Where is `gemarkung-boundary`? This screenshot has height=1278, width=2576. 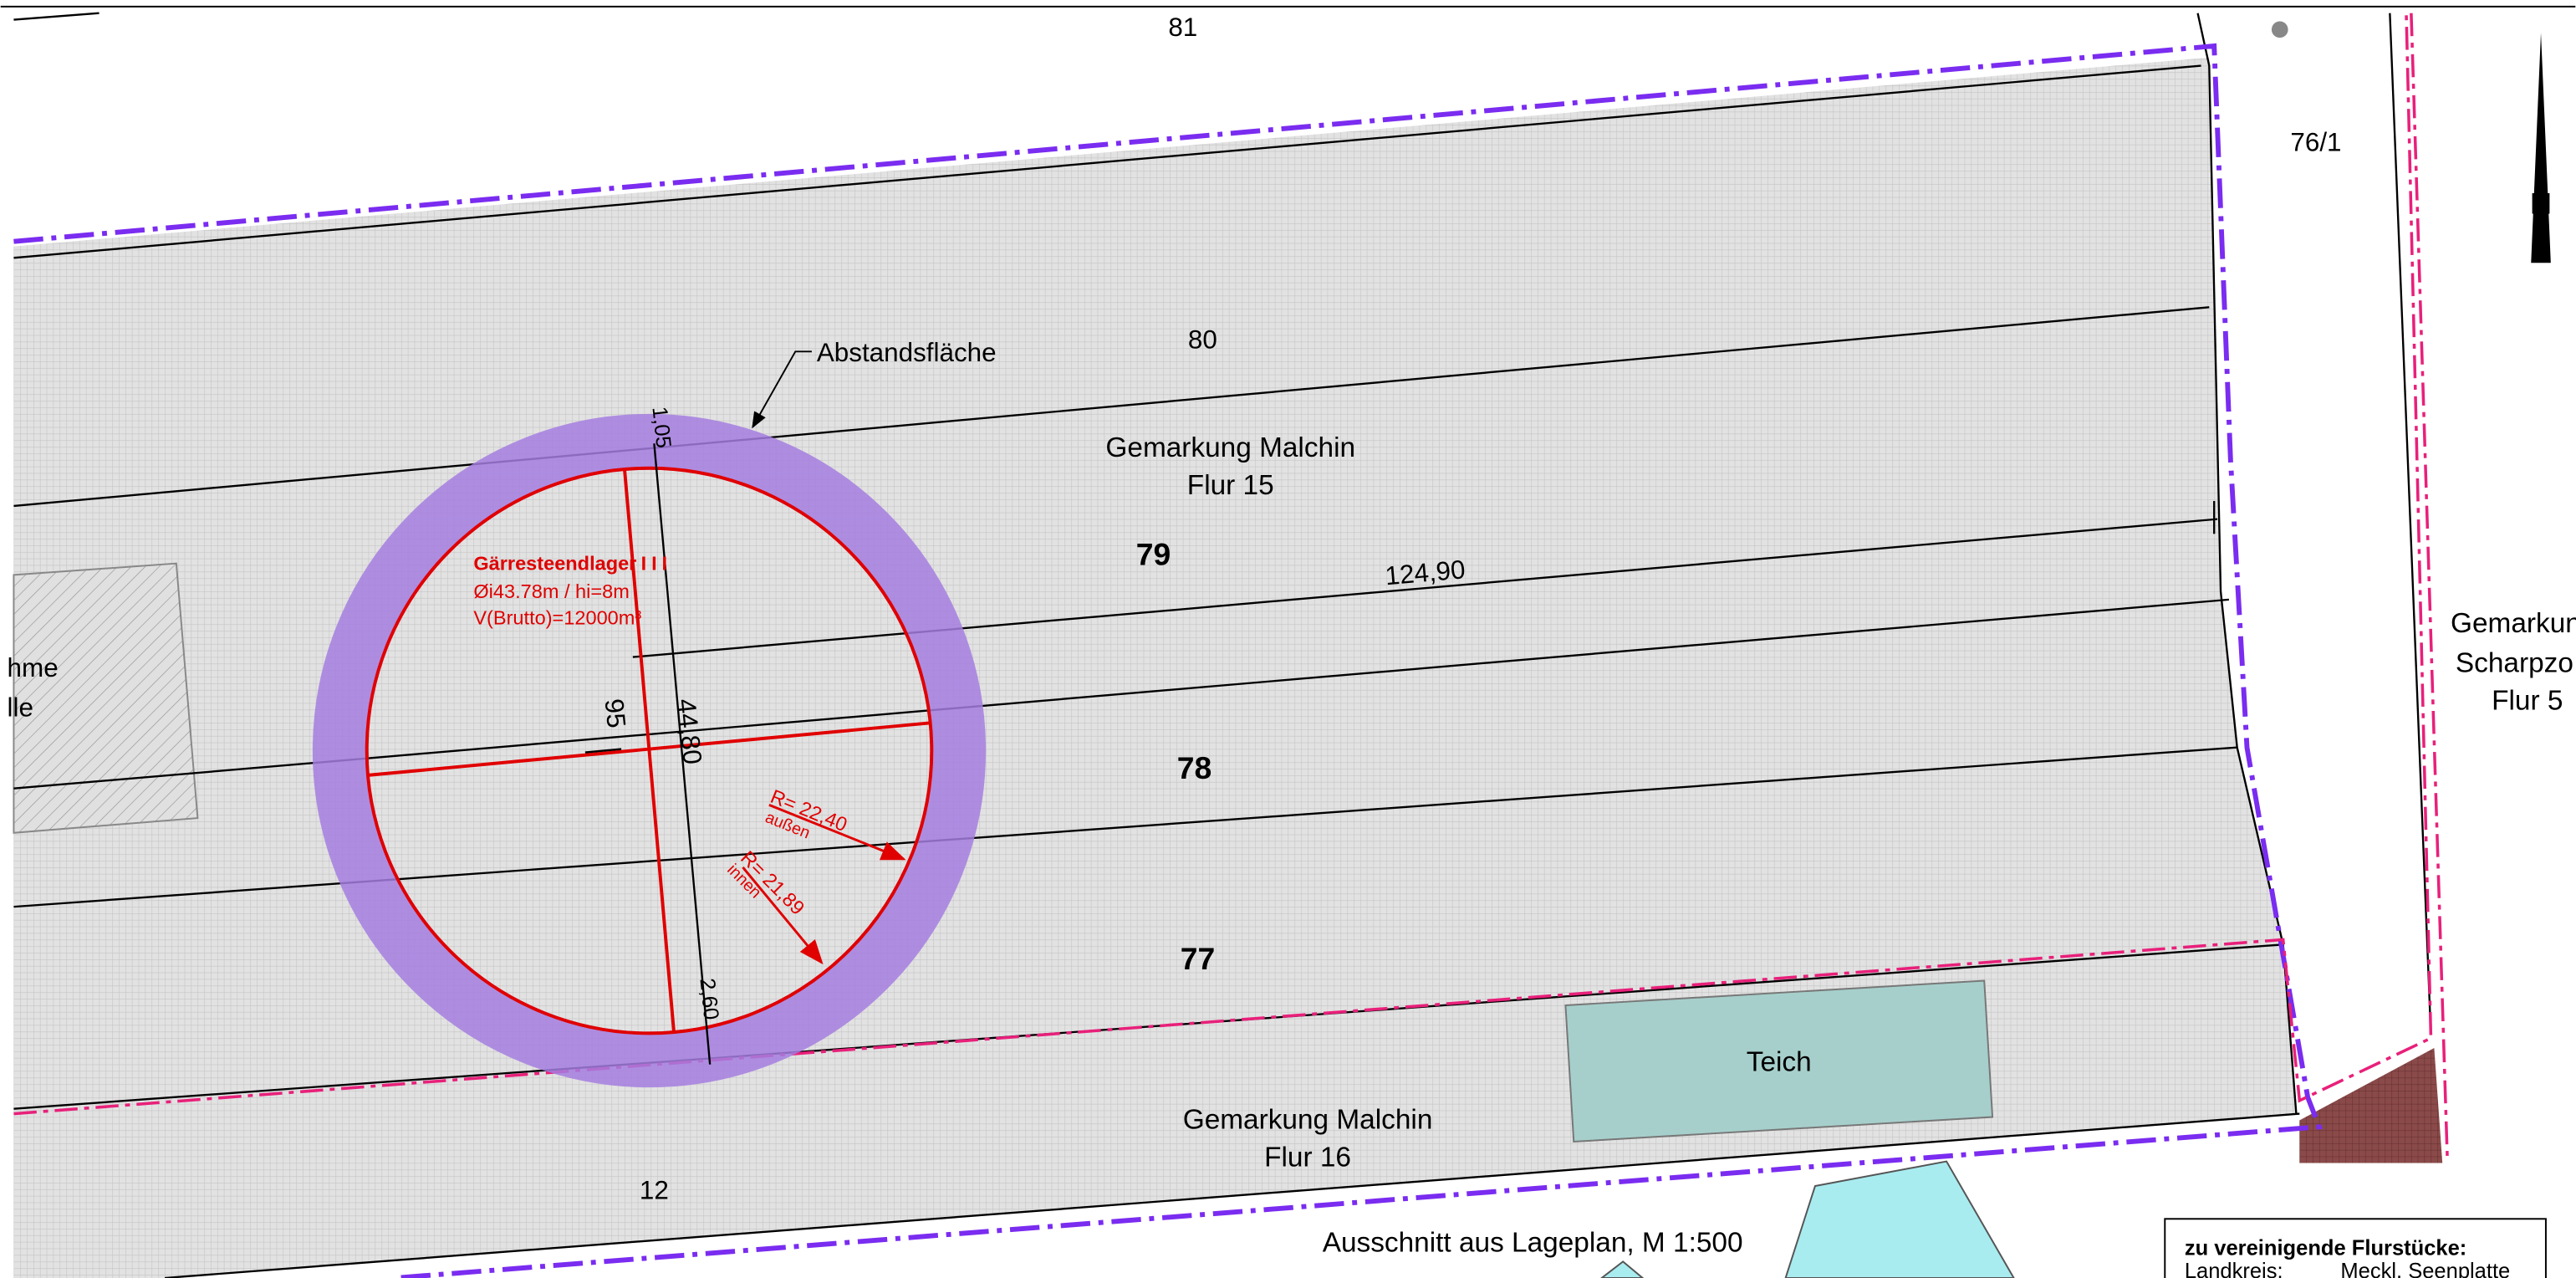
gemarkung-boundary is located at coordinates (2429, 585).